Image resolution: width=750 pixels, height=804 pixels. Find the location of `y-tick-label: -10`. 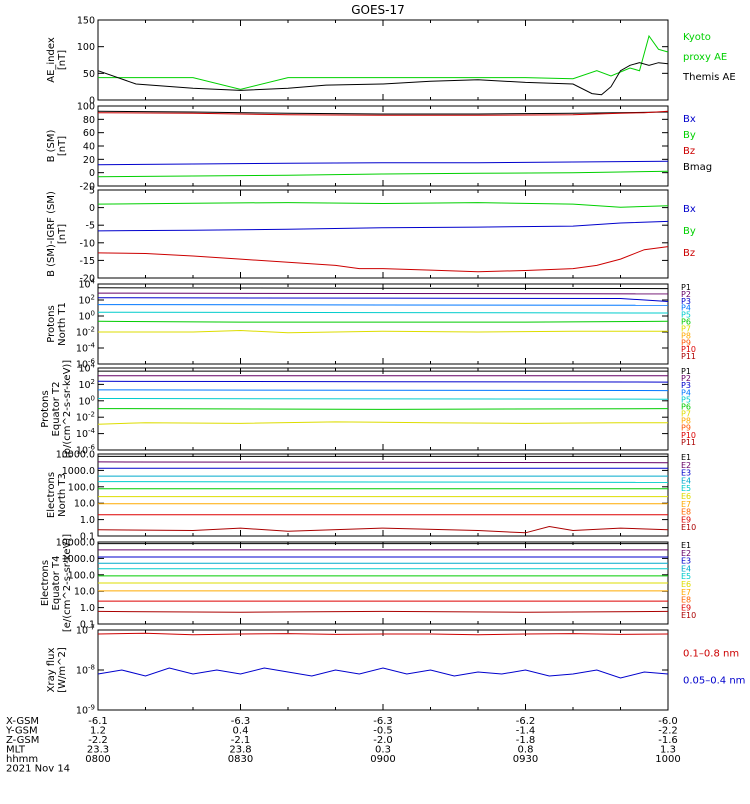

y-tick-label: -10 is located at coordinates (87, 243).